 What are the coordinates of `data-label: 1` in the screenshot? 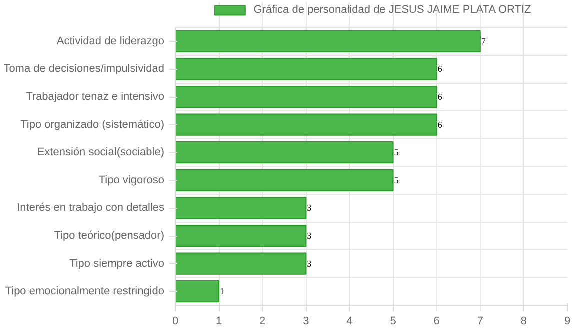 It's located at (222, 291).